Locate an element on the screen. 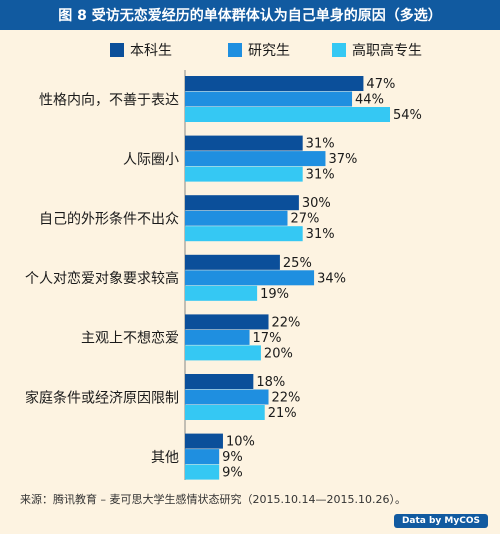 The image size is (500, 534). chart-title-text: 图 8 受访无恋爱经历的单体群体认为自己单身的原因（多选） is located at coordinates (250, 16).